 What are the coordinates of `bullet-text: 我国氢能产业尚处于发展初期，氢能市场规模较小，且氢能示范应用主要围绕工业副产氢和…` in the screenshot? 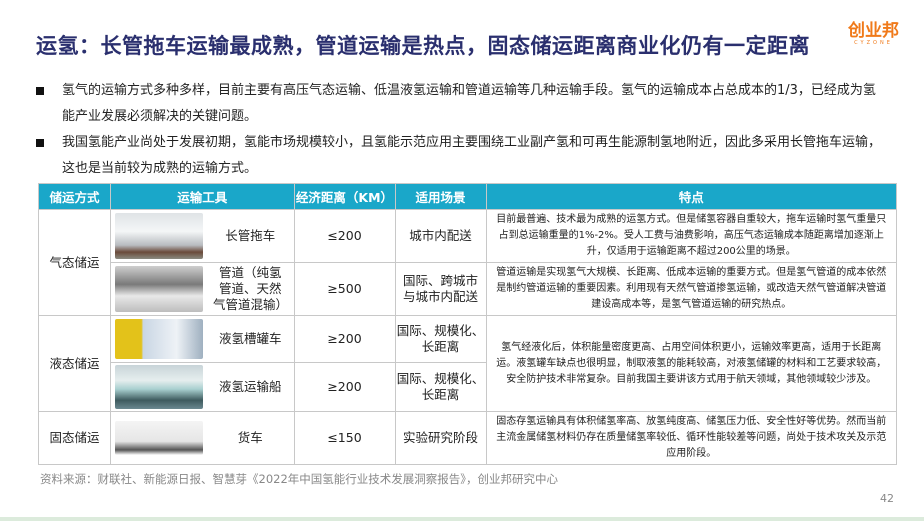 It's located at (472, 155).